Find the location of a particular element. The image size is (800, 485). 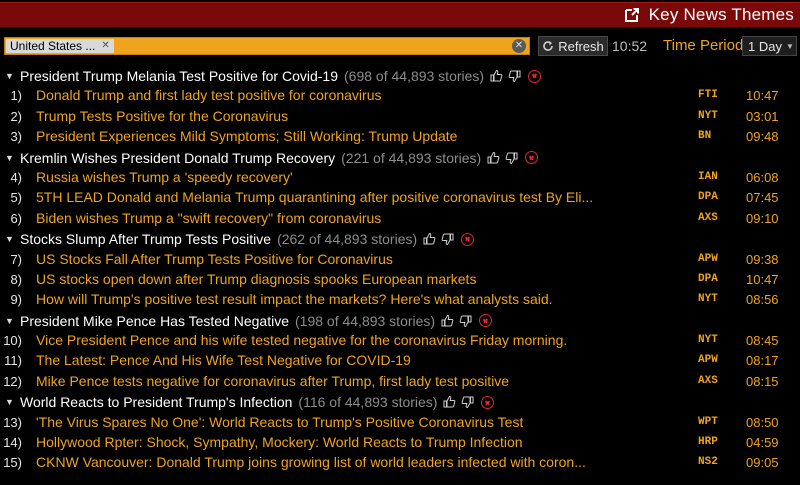

group-title: Stocks Slump After Trump Tests Positive is located at coordinates (146, 239).